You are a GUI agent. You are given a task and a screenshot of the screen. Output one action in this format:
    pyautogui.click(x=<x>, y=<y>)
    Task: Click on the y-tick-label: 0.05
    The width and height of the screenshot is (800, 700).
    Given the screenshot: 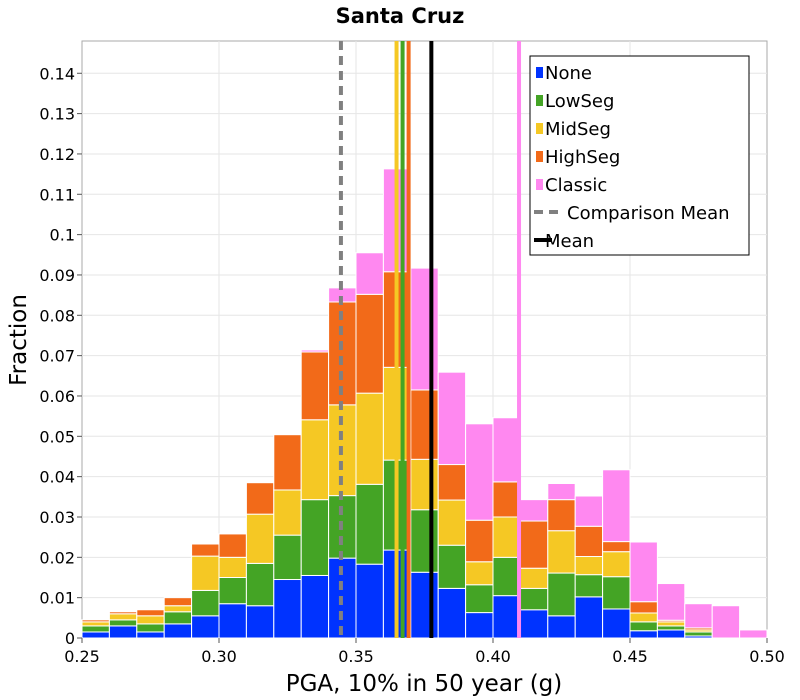 What is the action you would take?
    pyautogui.click(x=57, y=436)
    